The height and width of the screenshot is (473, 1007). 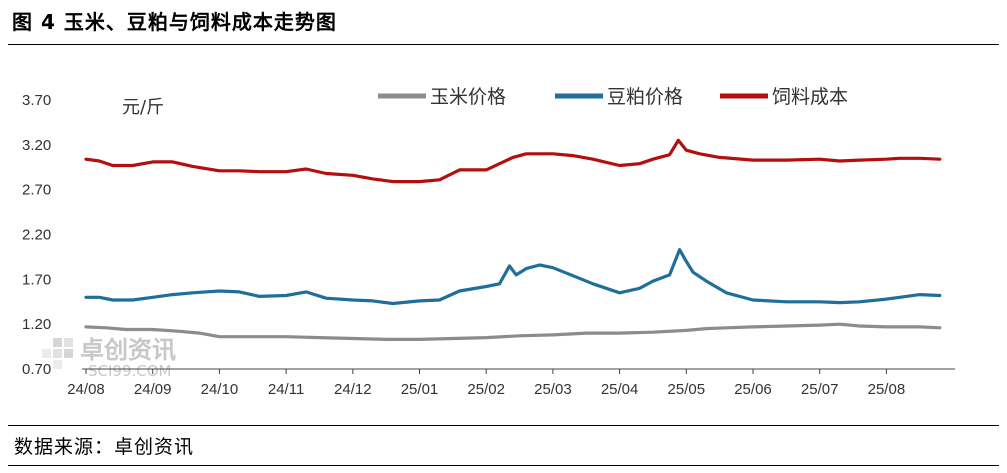 What do you see at coordinates (753, 389) in the screenshot?
I see `x-tick-label: 25/06` at bounding box center [753, 389].